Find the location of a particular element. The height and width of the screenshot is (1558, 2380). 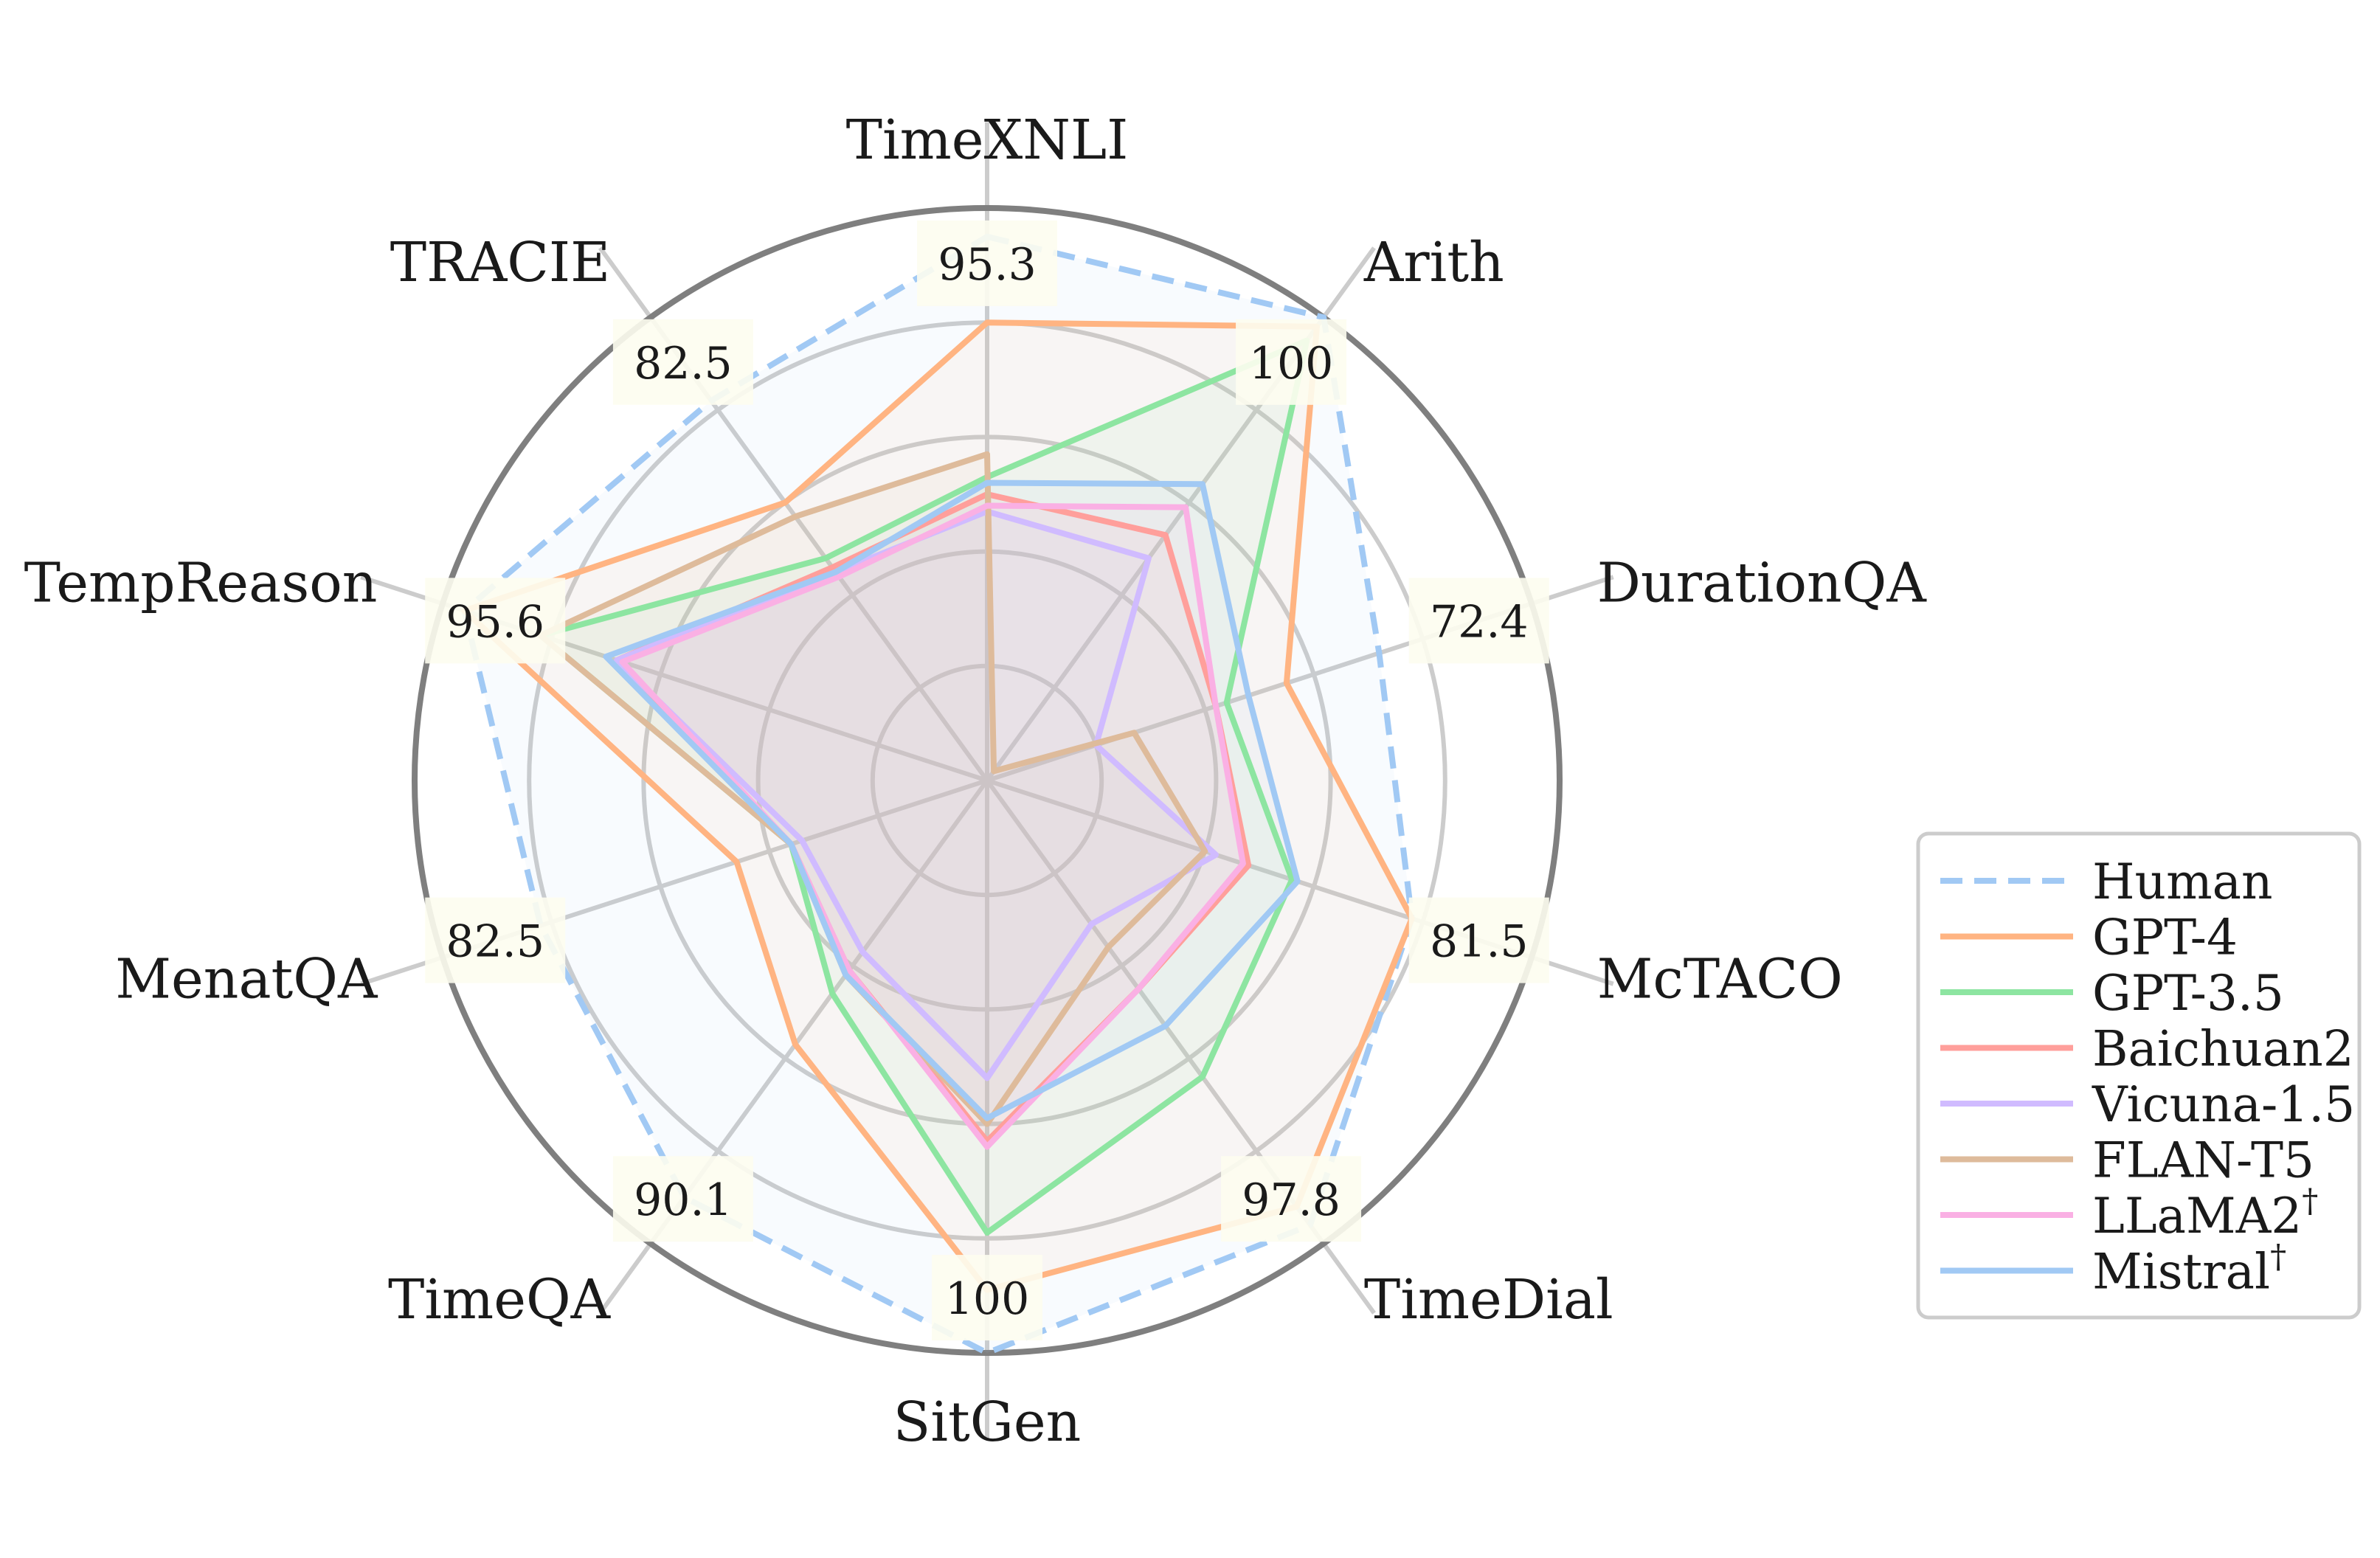

legend-item-llama2: LLaMA2† is located at coordinates (2129, 1213).